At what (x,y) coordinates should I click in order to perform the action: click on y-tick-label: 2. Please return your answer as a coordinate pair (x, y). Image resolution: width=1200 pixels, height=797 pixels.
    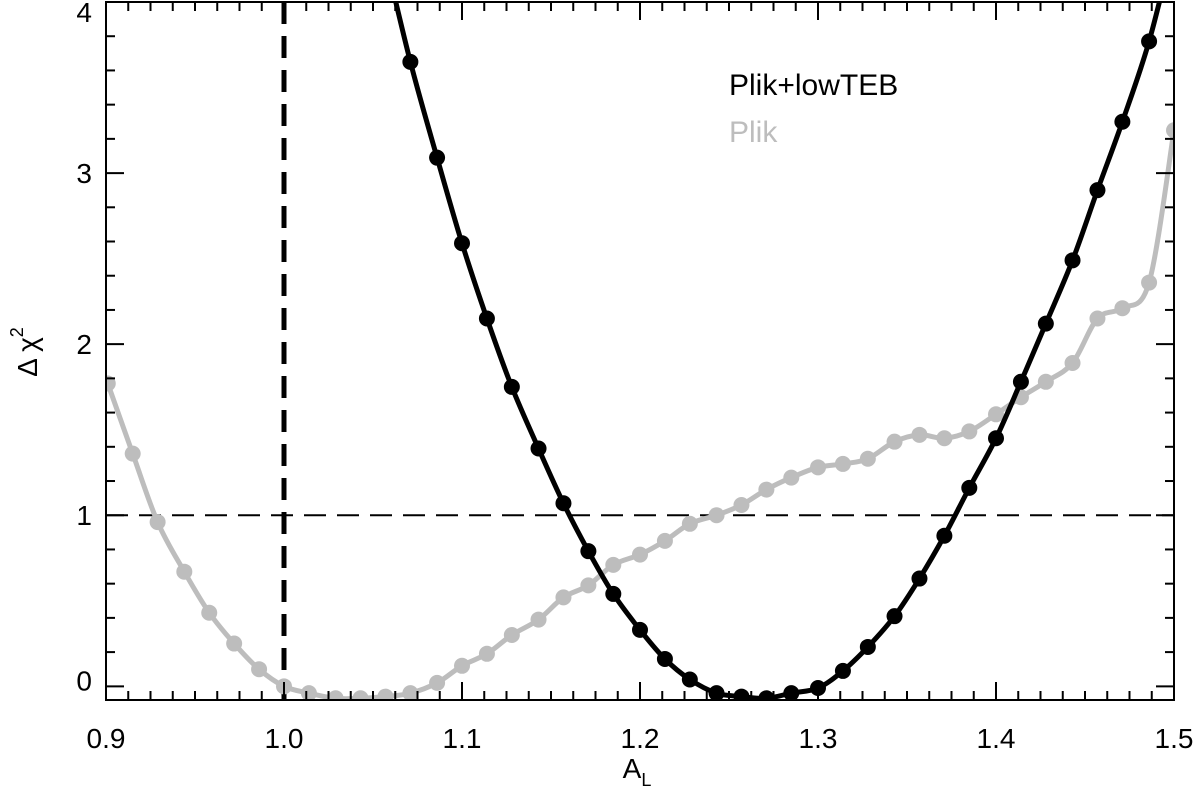
    Looking at the image, I should click on (84, 344).